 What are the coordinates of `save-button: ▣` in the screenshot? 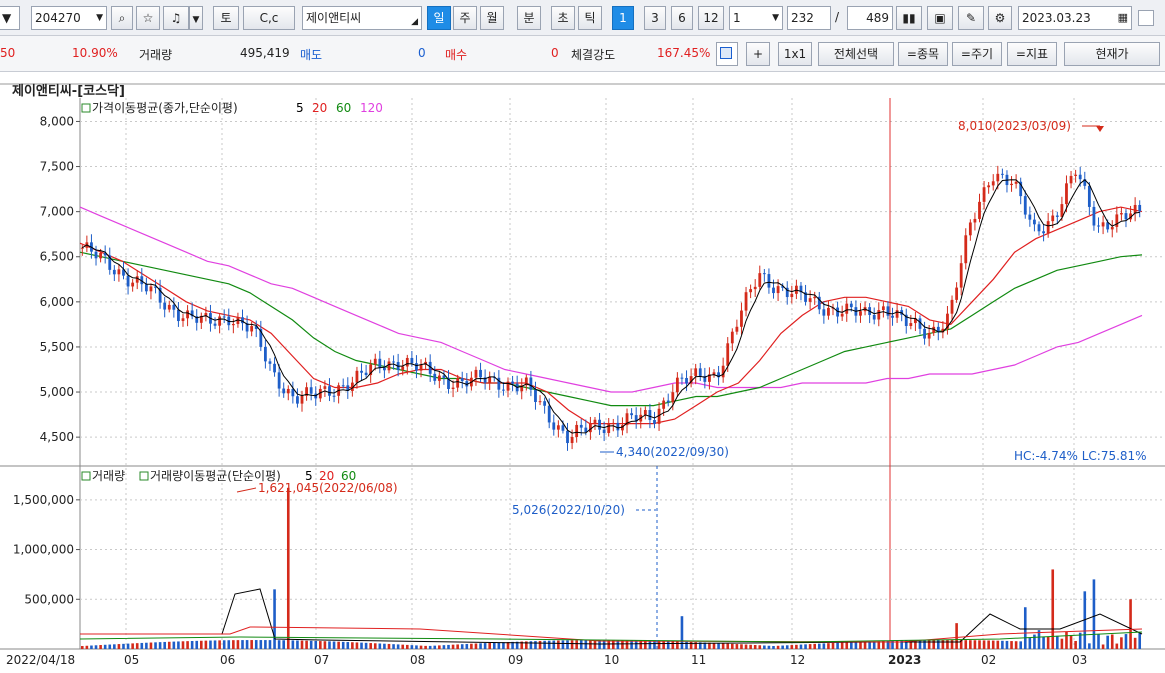 It's located at (940, 18).